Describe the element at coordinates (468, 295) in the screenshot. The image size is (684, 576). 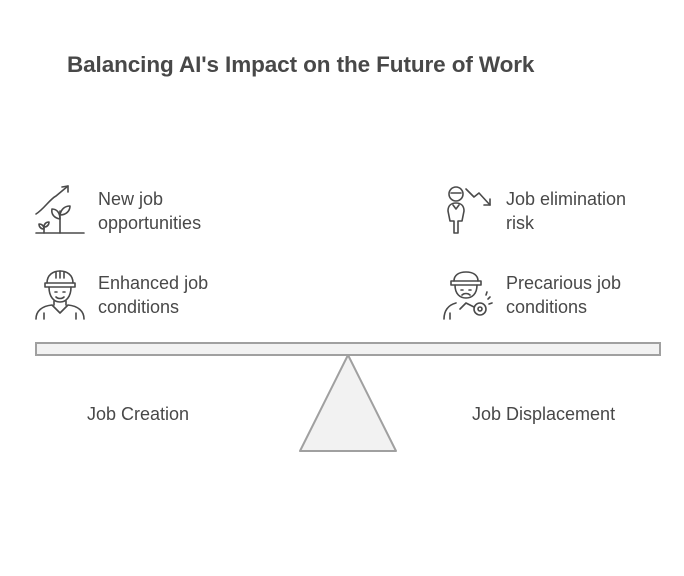
I see `worker-injury-icon` at that location.